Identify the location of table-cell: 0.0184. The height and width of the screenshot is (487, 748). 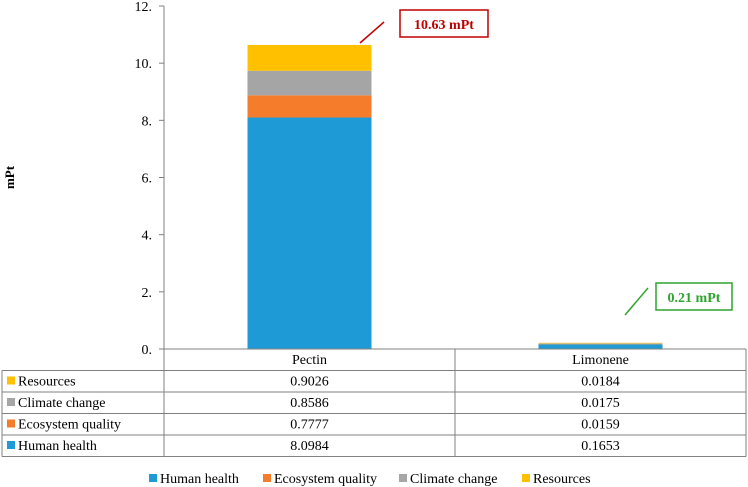
(600, 382).